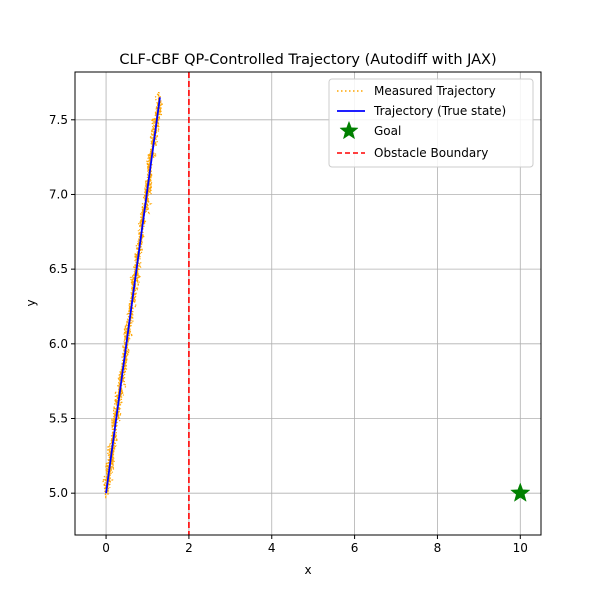 This screenshot has width=600, height=600. Describe the element at coordinates (106, 548) in the screenshot. I see `x-tick-label: 0` at that location.